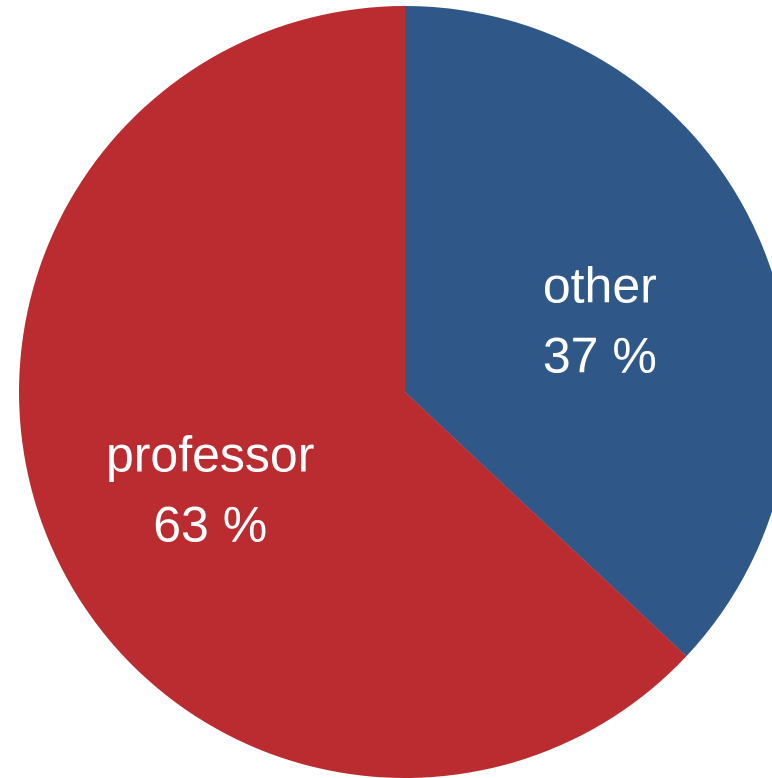 The height and width of the screenshot is (778, 772). Describe the element at coordinates (210, 524) in the screenshot. I see `slice-value-professor: 63 %` at that location.